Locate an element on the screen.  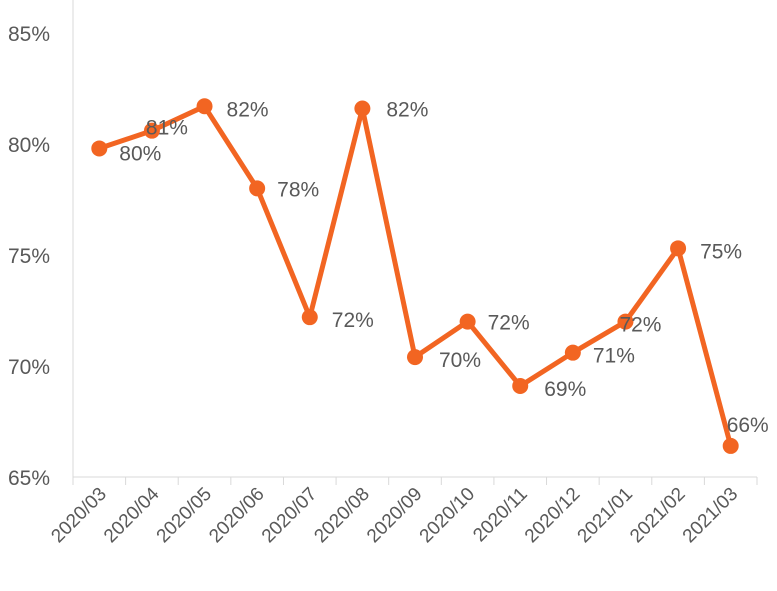
data-label: 71% is located at coordinates (614, 356).